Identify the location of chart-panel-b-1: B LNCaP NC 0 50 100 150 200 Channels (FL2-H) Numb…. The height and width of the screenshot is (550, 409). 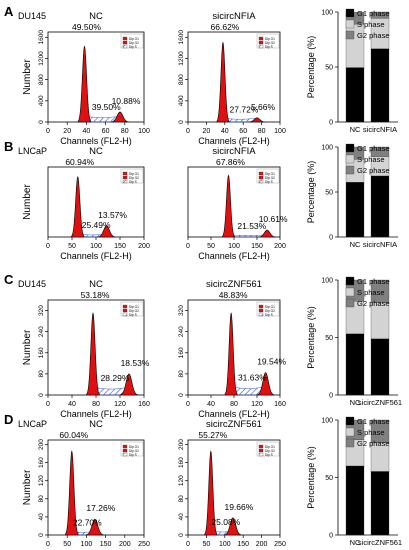
(77, 200).